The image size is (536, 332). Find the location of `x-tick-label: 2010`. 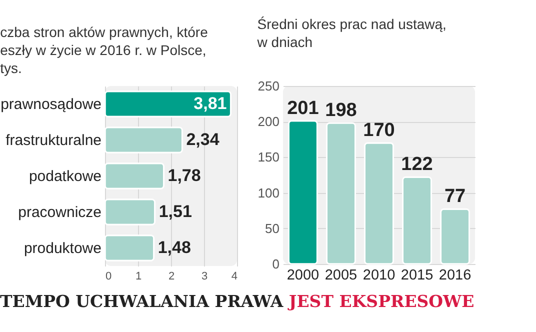

x-tick-label: 2010 is located at coordinates (379, 276).